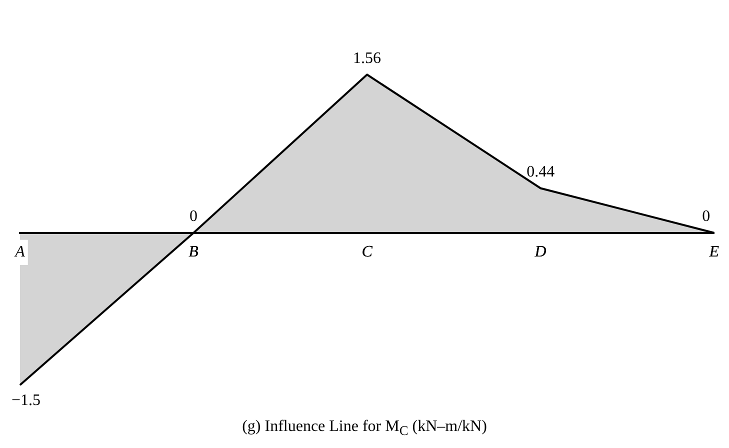 This screenshot has width=729, height=448. I want to click on text: (g) Influence Line for M$_{C}$ (kN–m/kN), so click(364, 429).